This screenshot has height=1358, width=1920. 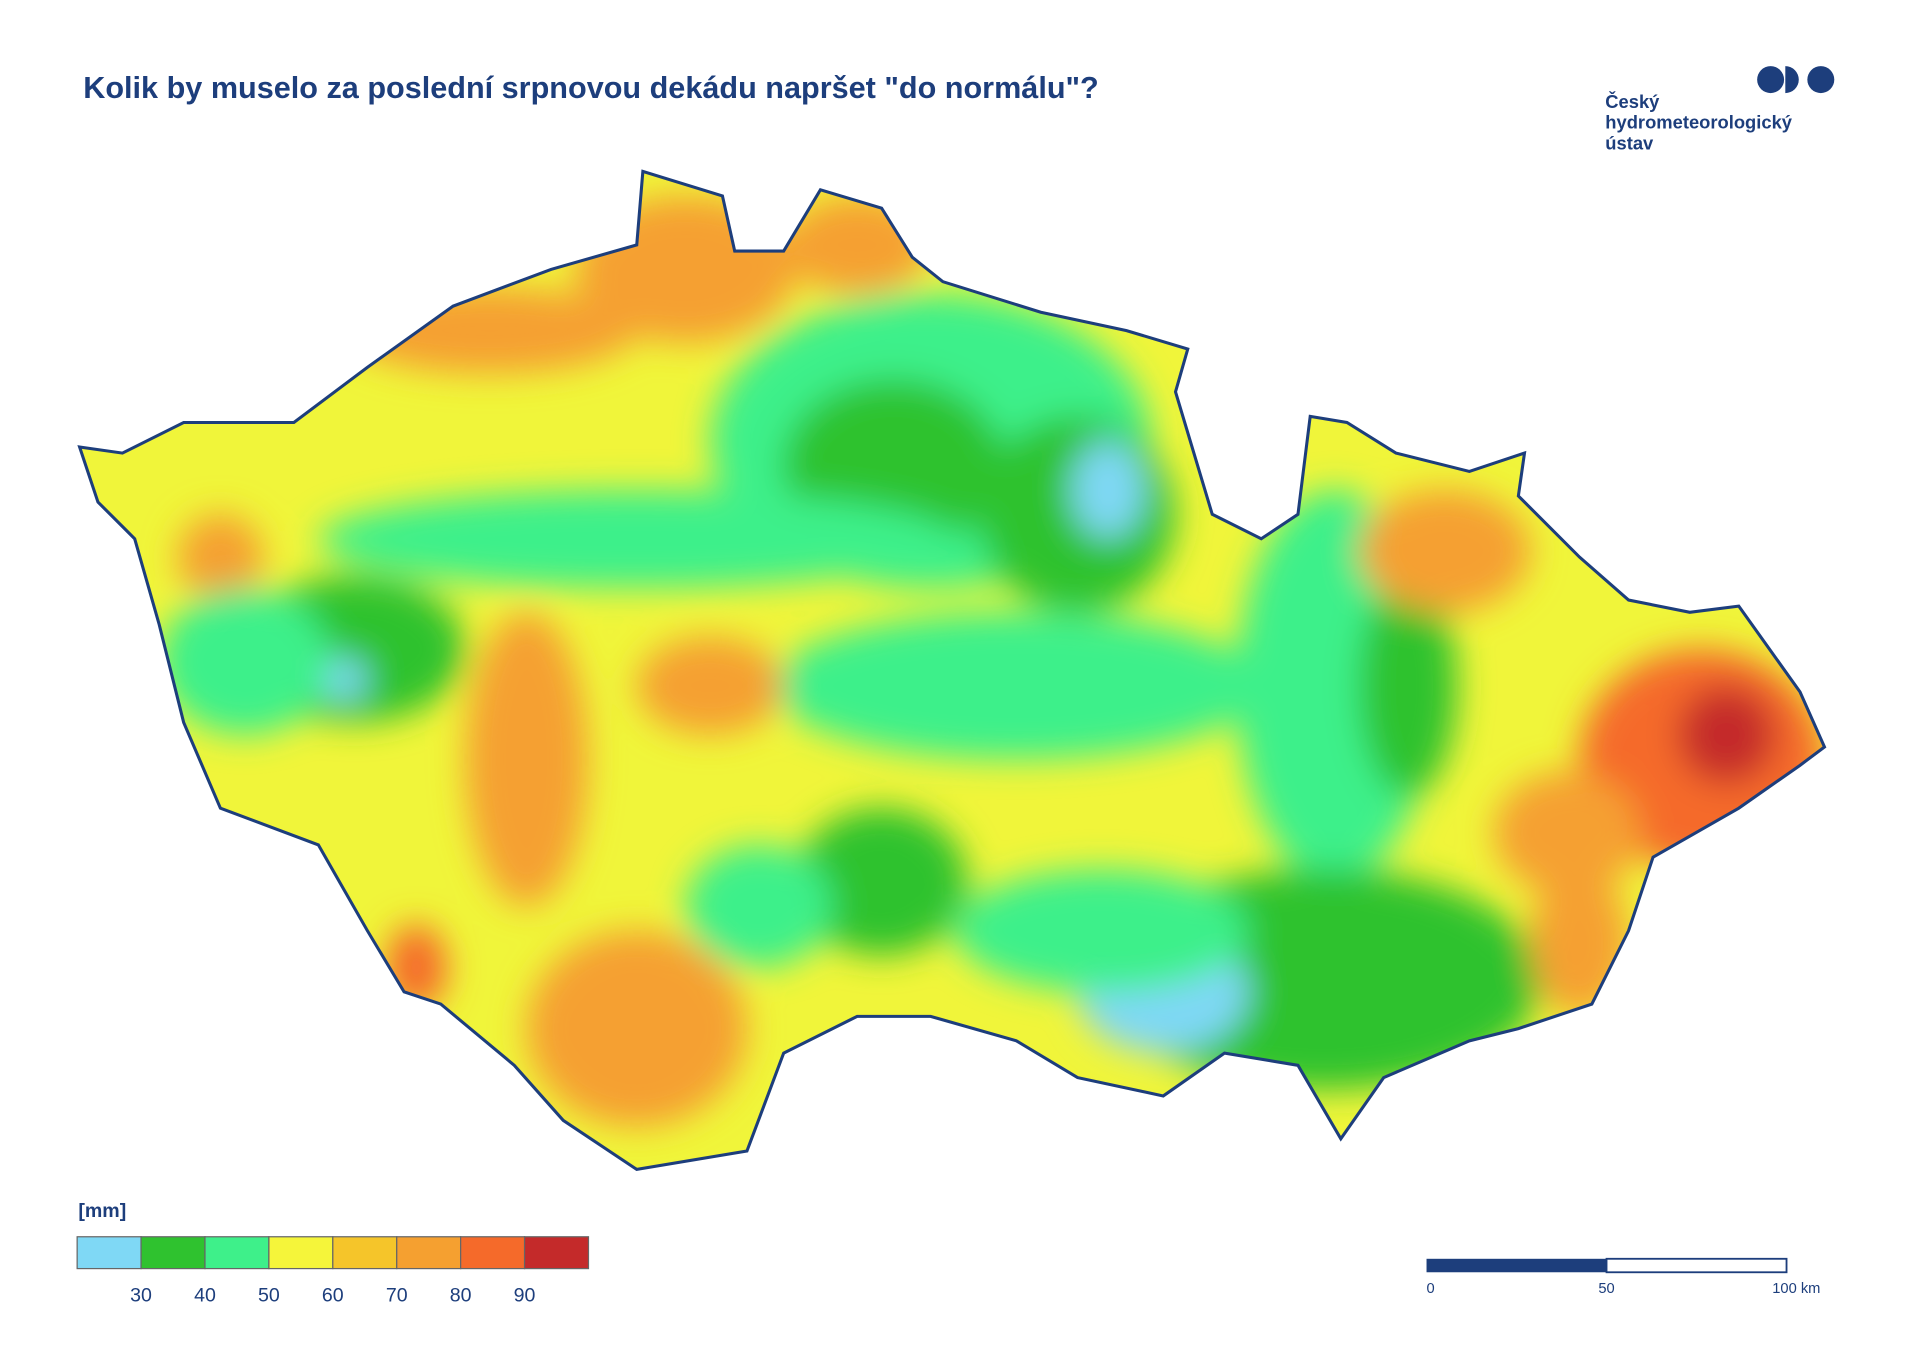 I want to click on legend-tick-label: 50, so click(x=269, y=1296).